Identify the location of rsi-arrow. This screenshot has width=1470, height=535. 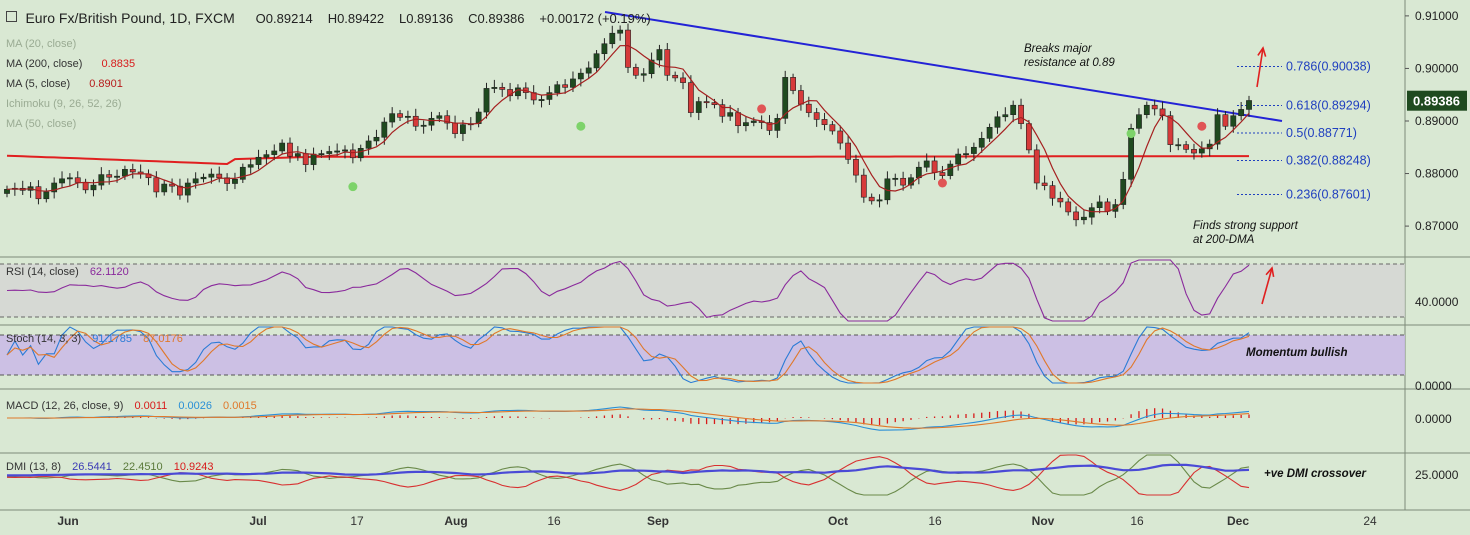
(1267, 286).